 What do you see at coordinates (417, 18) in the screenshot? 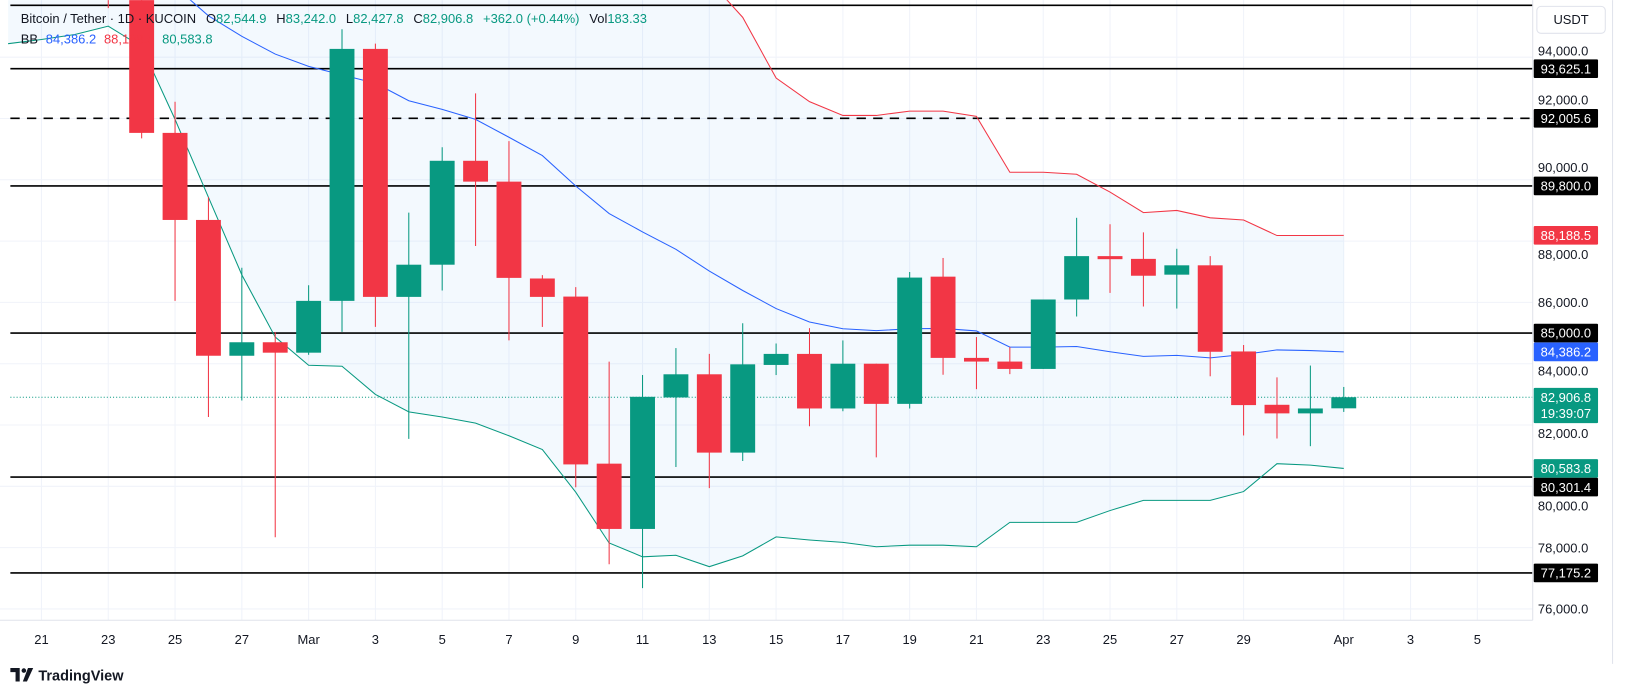
I see `close-label: C` at bounding box center [417, 18].